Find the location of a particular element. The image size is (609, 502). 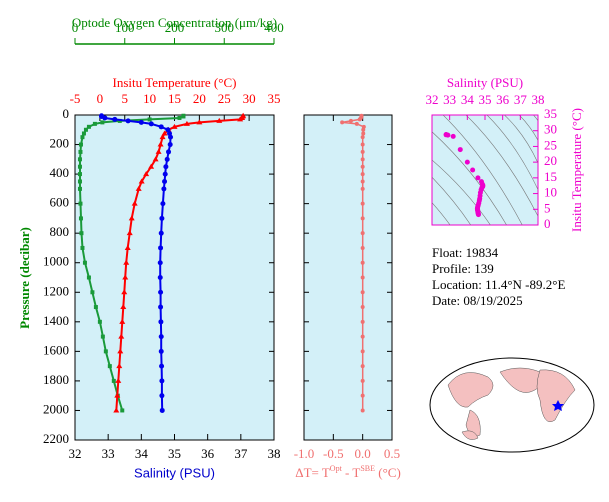

x-axis-title: Salinity (PSU) is located at coordinates (174, 472).